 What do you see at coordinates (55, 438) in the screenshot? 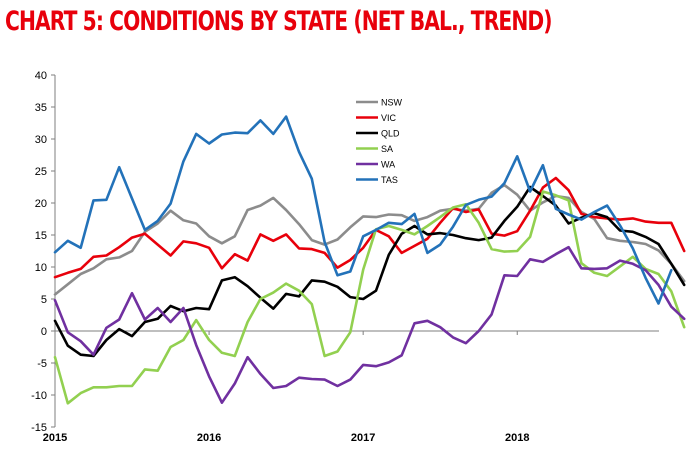
I see `x-tick-label: 2015` at bounding box center [55, 438].